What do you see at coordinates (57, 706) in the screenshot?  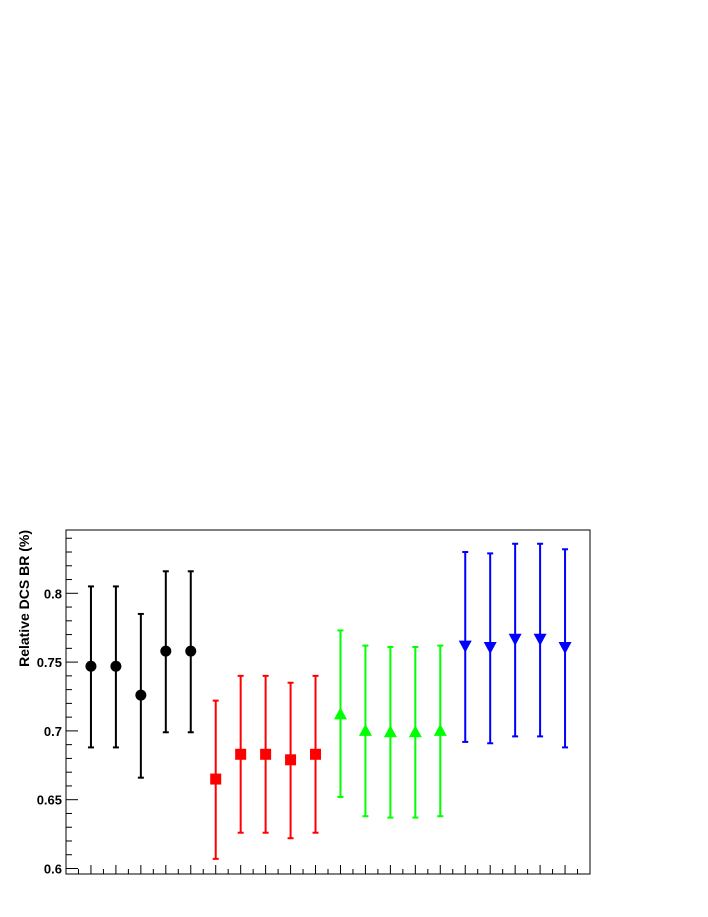 I see `y-axis-ticks: 0.6 0.65 0.7 0.75 0.8` at bounding box center [57, 706].